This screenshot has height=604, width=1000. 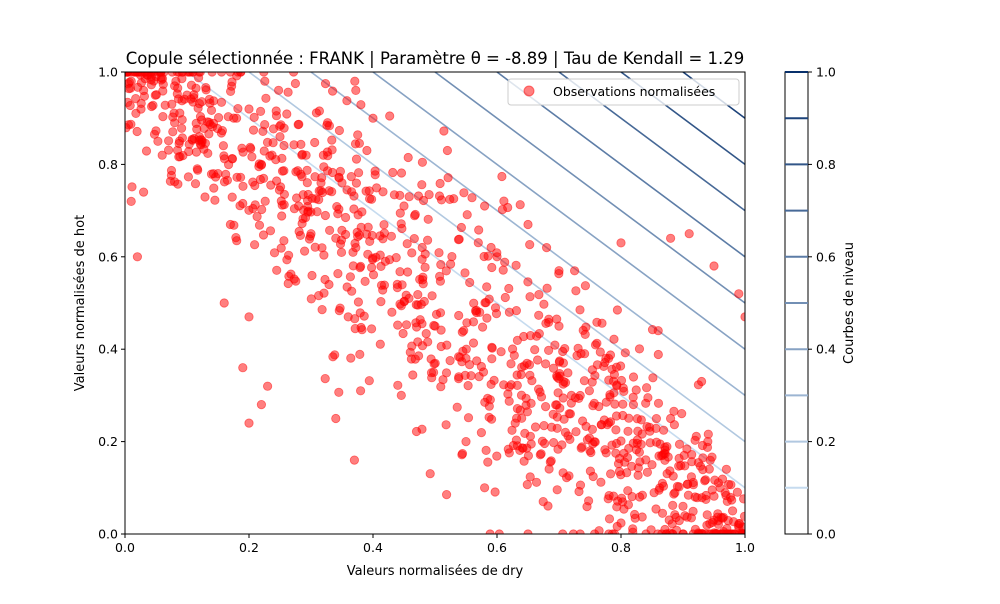 What do you see at coordinates (849, 303) in the screenshot?
I see `colorbar-label: Courbes de niveau` at bounding box center [849, 303].